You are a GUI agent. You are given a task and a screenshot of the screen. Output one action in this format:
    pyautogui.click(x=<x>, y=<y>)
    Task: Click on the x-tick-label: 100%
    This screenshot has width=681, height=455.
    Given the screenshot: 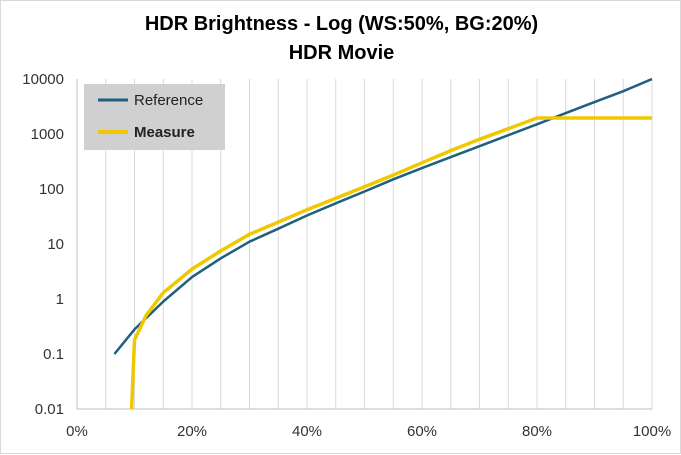 What is the action you would take?
    pyautogui.click(x=652, y=431)
    